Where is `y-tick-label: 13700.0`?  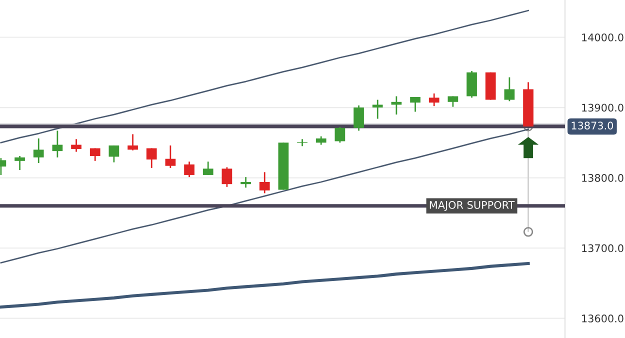
y-tick-label: 13700.0 is located at coordinates (603, 248).